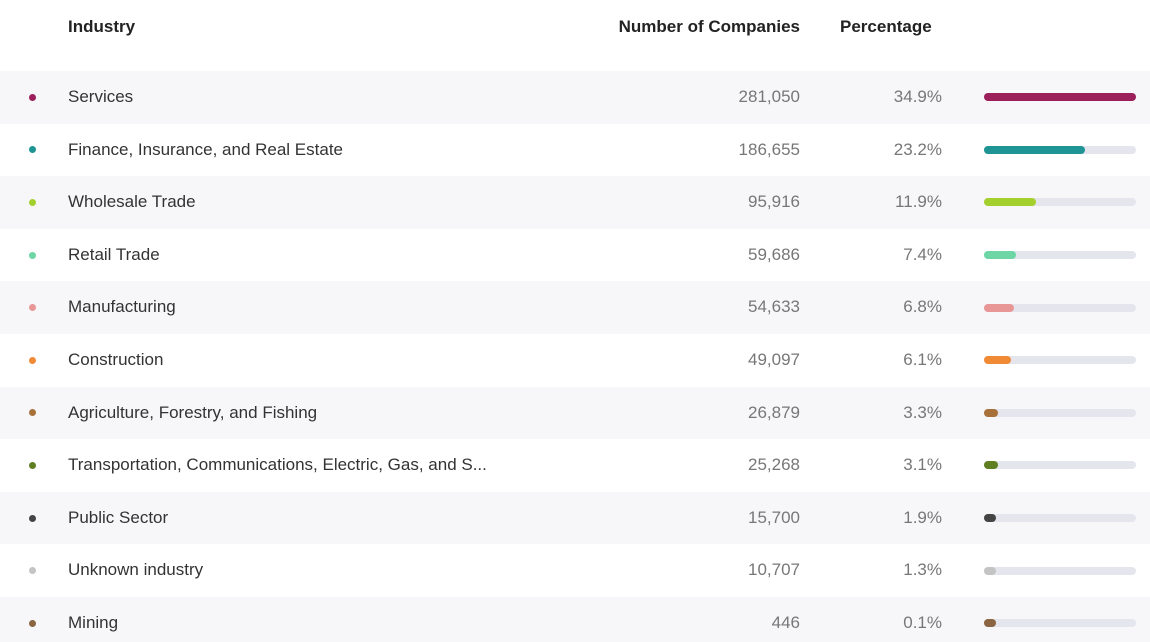 The width and height of the screenshot is (1150, 642). What do you see at coordinates (132, 202) in the screenshot?
I see `industry-name: Wholesale Trade` at bounding box center [132, 202].